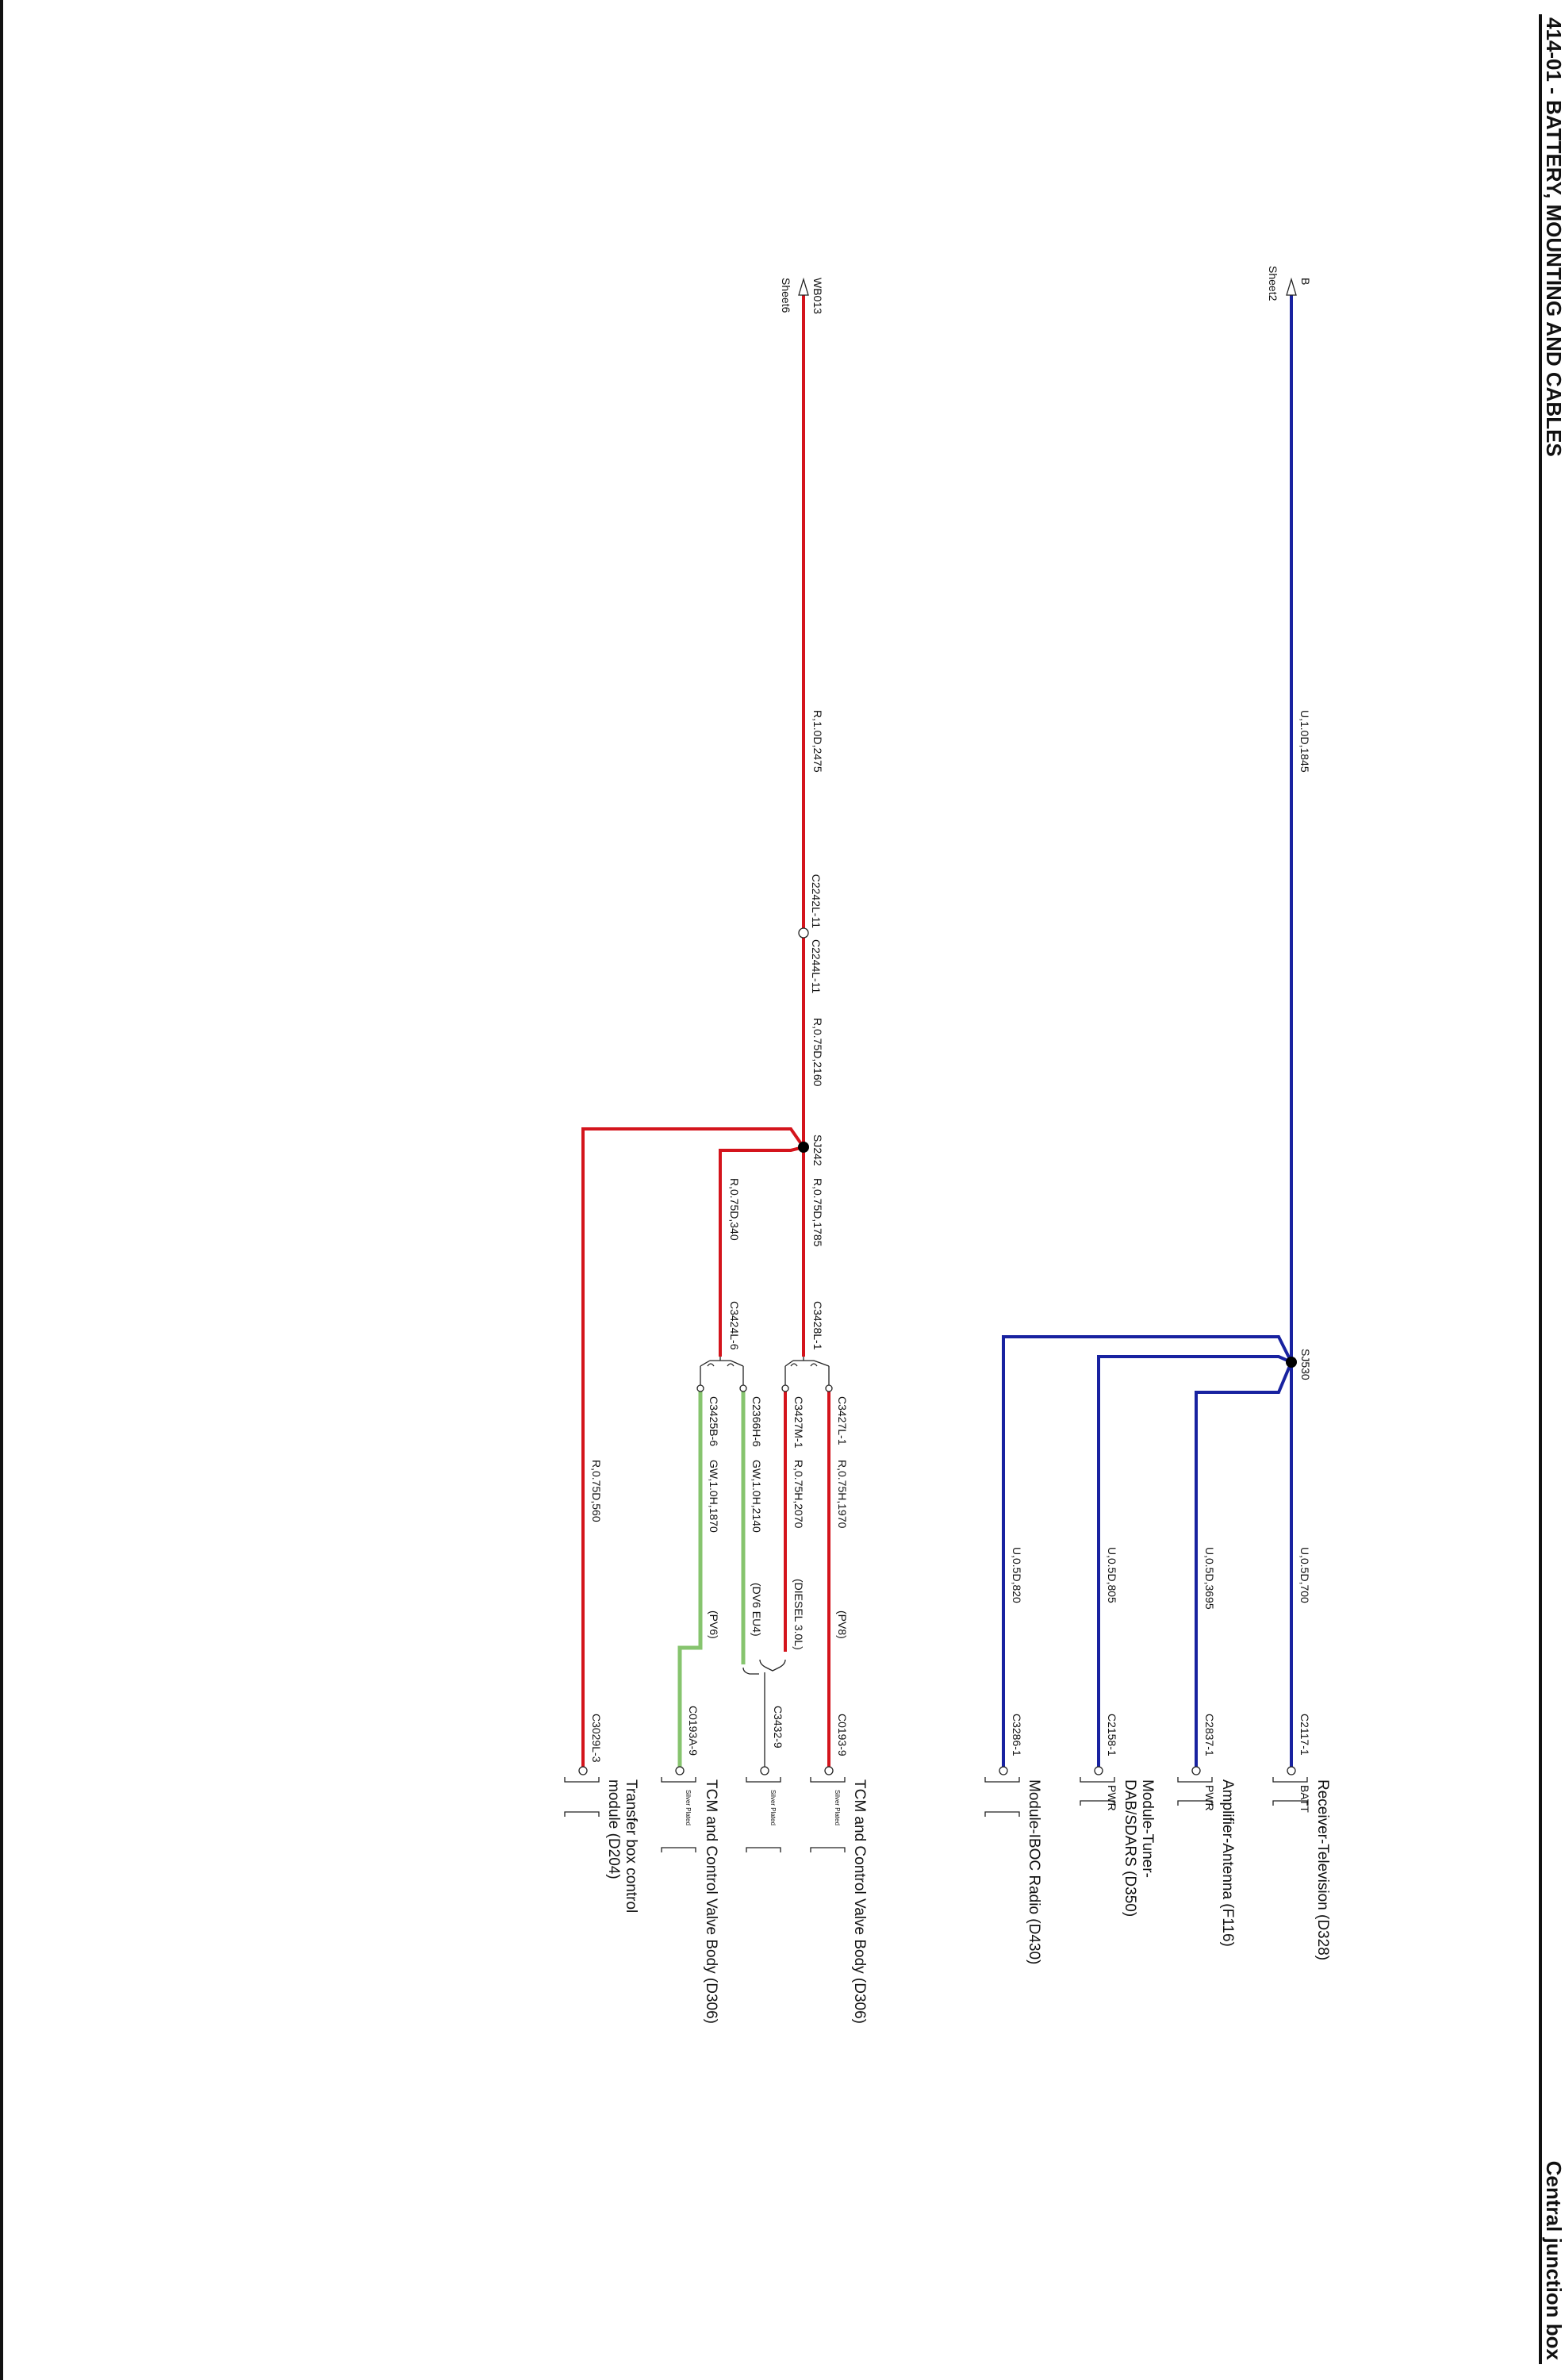  Describe the element at coordinates (786, 295) in the screenshot. I see `offsheet-sheet-wb013: Sheet6` at that location.